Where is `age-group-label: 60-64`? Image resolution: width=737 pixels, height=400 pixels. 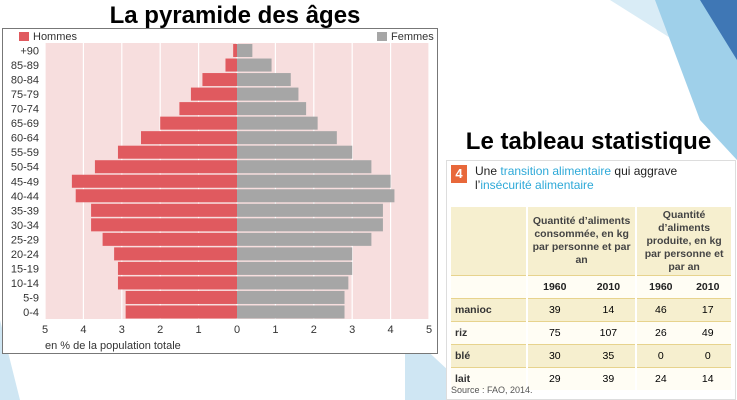
age-group-label: 60-64 is located at coordinates (25, 139).